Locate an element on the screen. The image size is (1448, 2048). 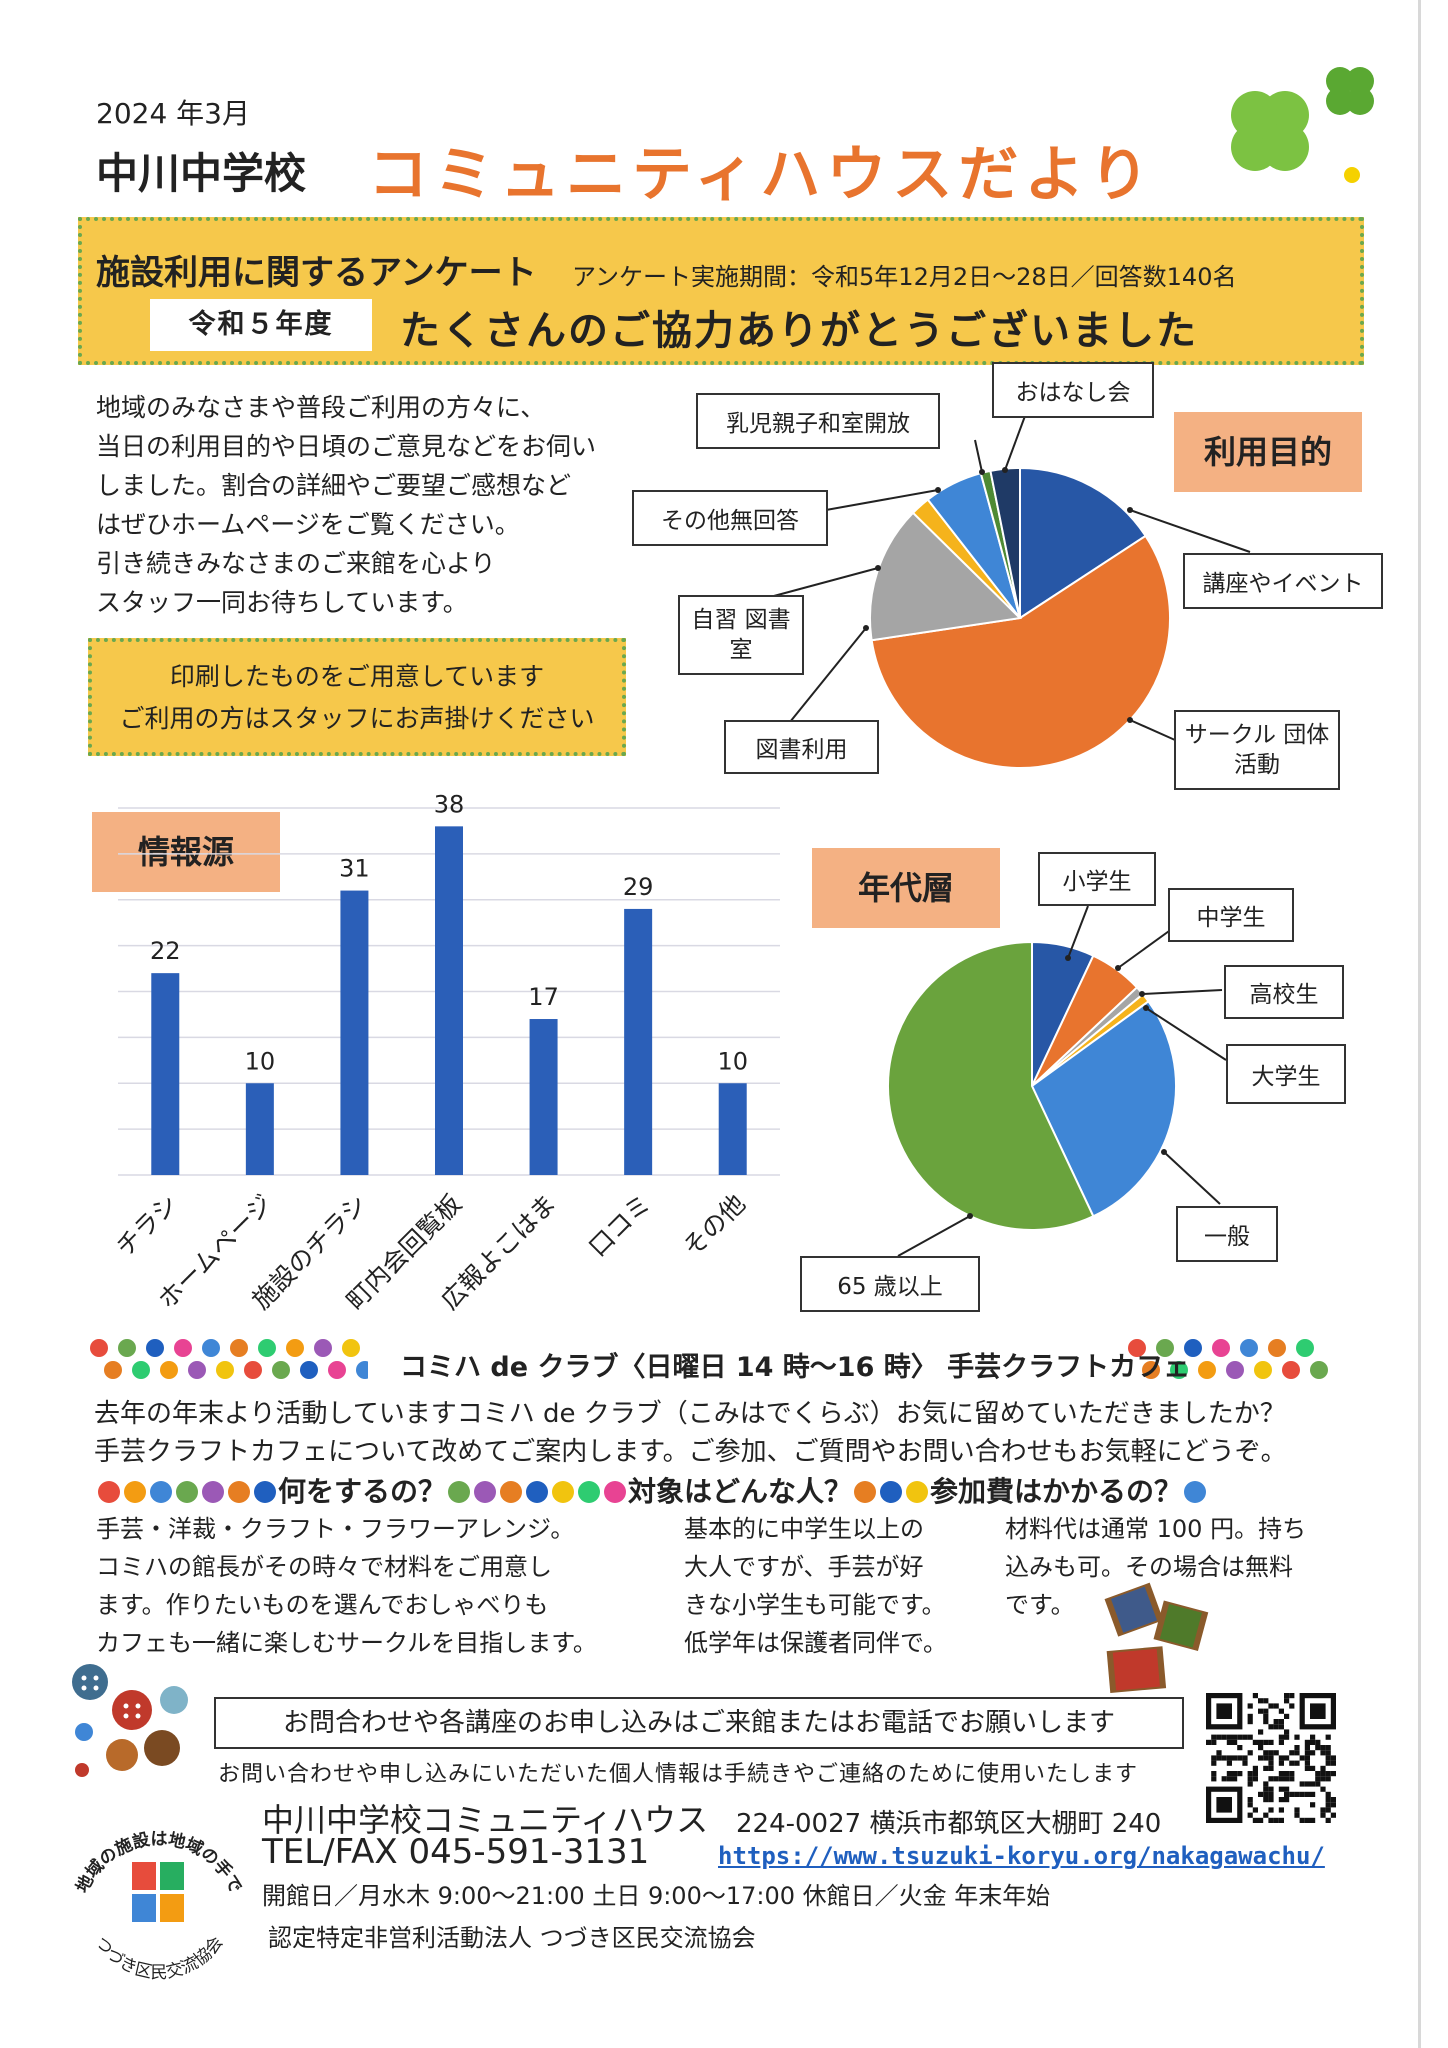
pie-label-nursery: 乳児親子和室開放 is located at coordinates (818, 421).